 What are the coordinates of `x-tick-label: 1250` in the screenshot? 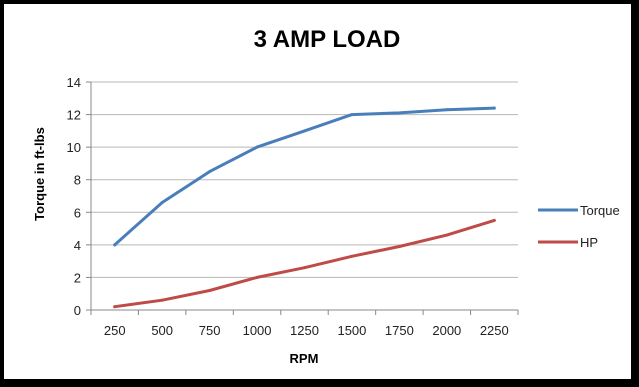 It's located at (304, 330).